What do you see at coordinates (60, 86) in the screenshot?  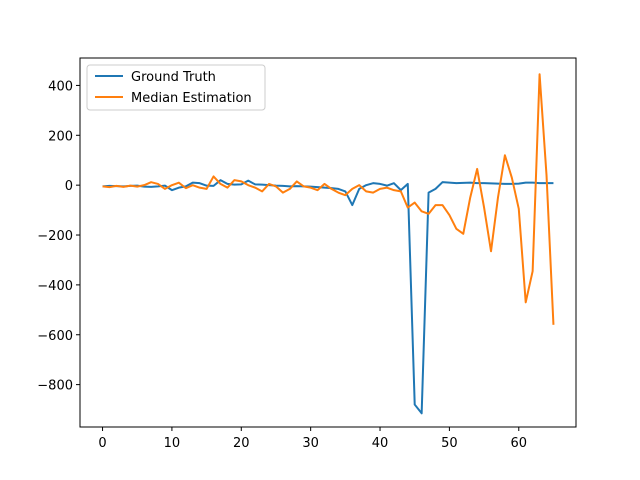 I see `y-tick-label: 400` at bounding box center [60, 86].